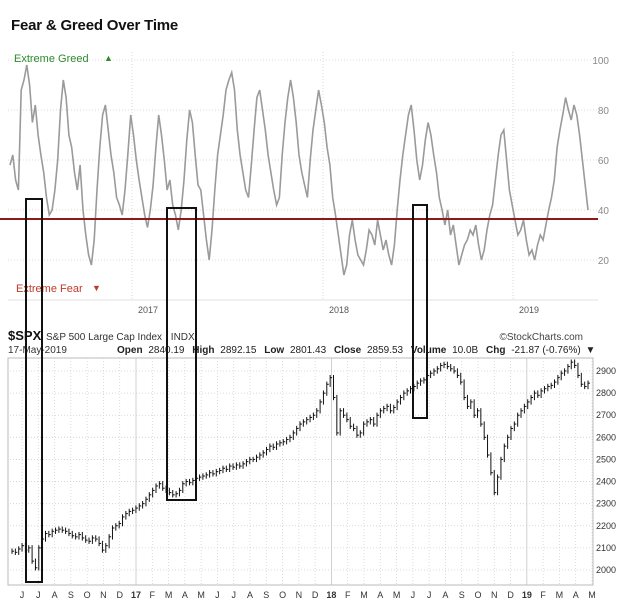  I want to click on fg-year-labels: 2017 2018 2019, so click(338, 310).